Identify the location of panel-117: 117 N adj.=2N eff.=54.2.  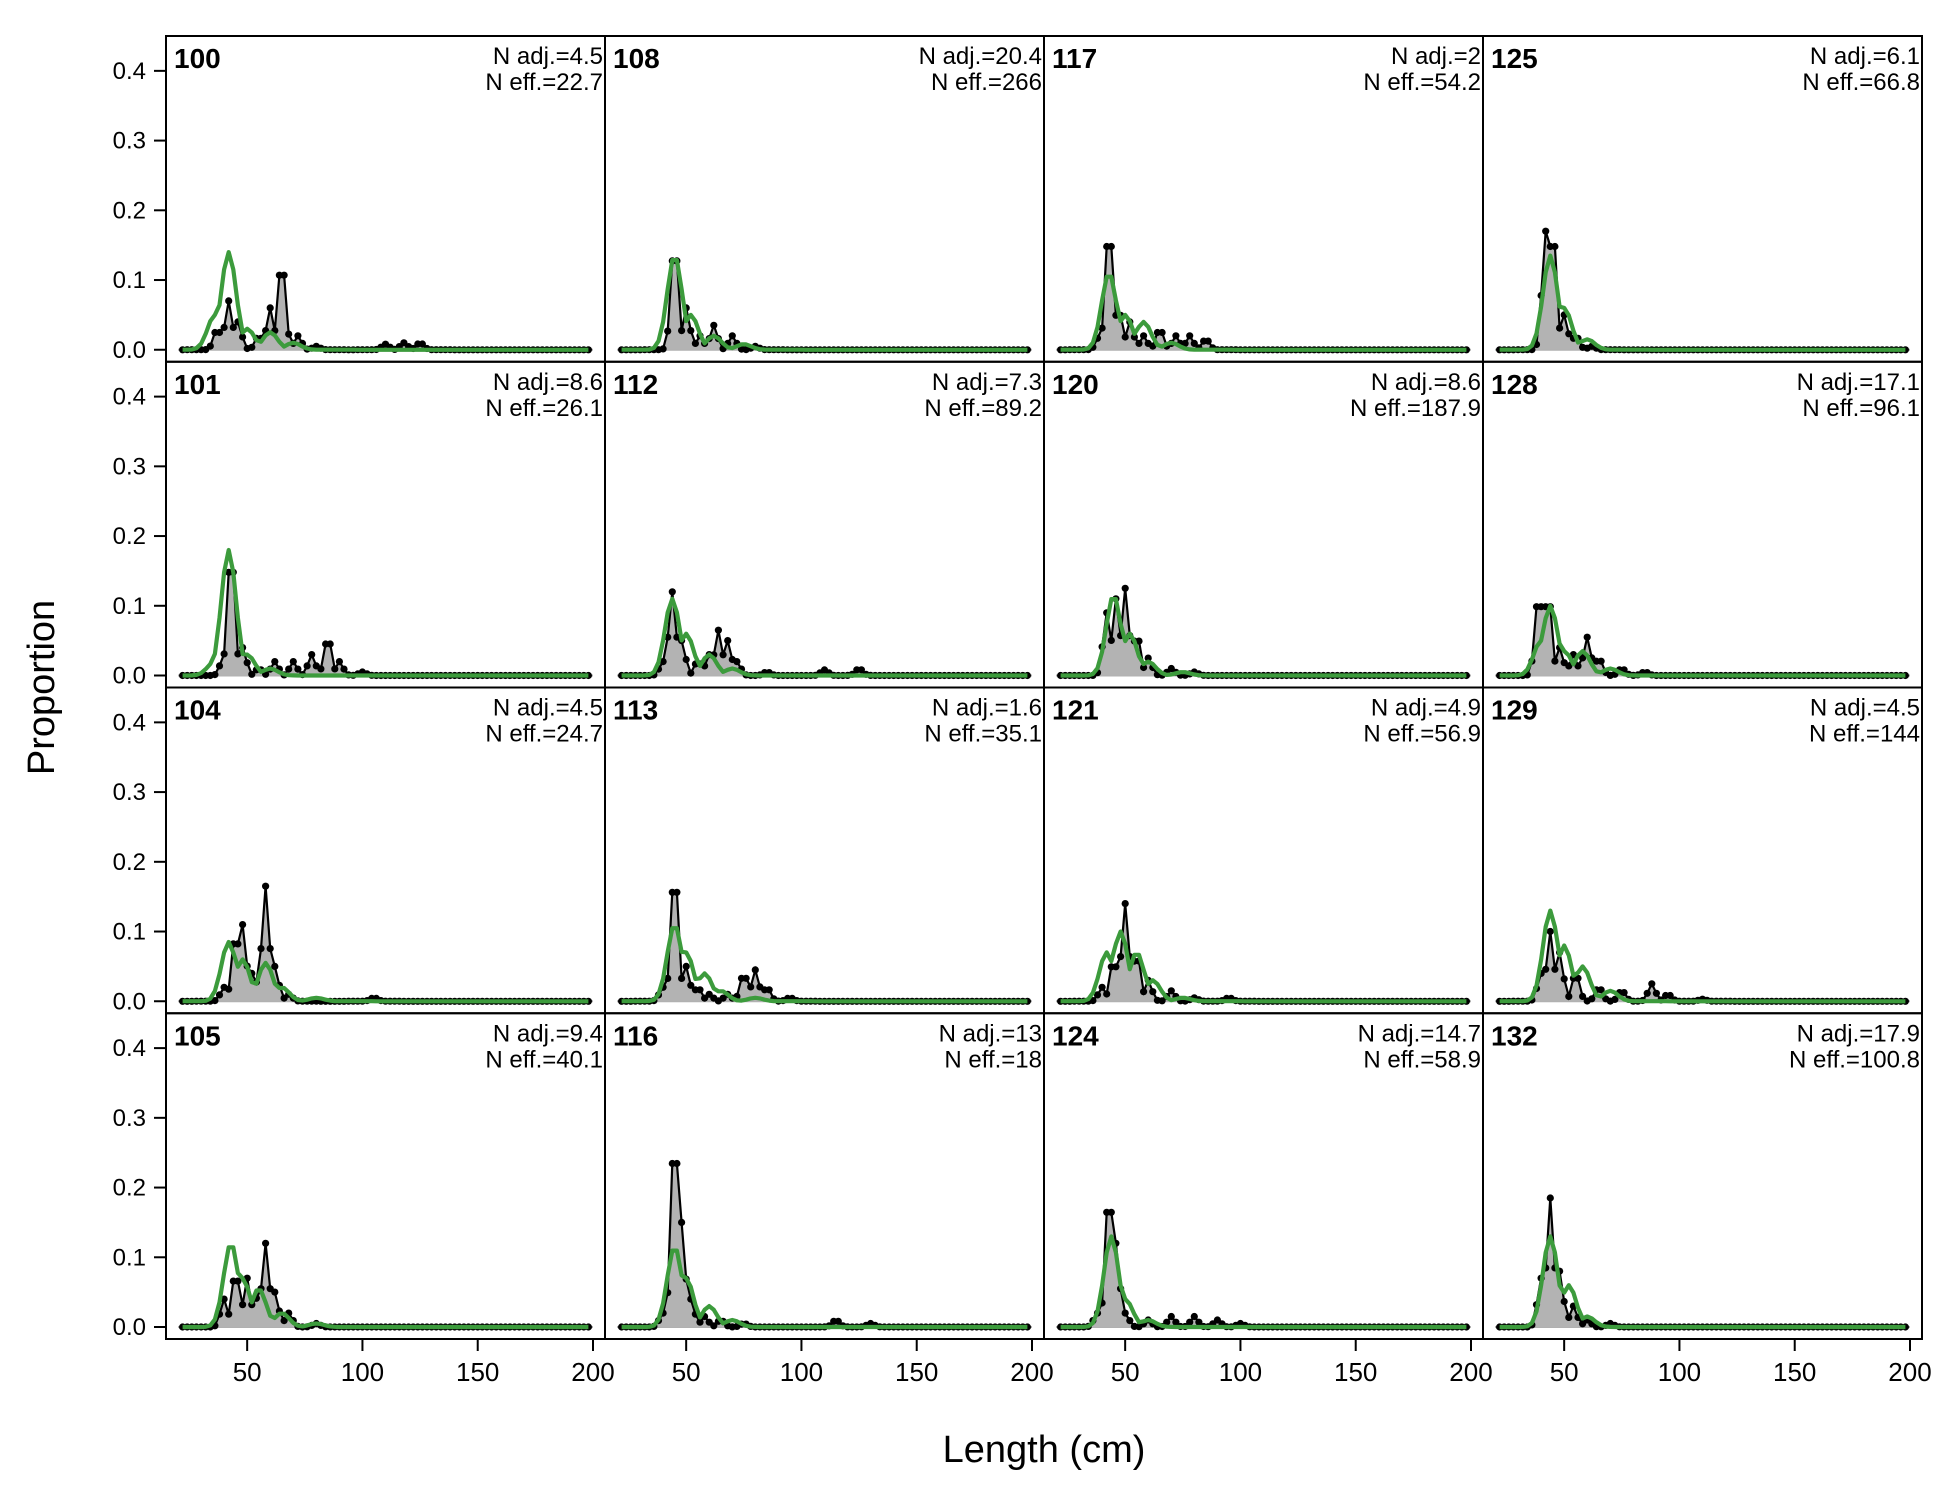
(1263, 199).